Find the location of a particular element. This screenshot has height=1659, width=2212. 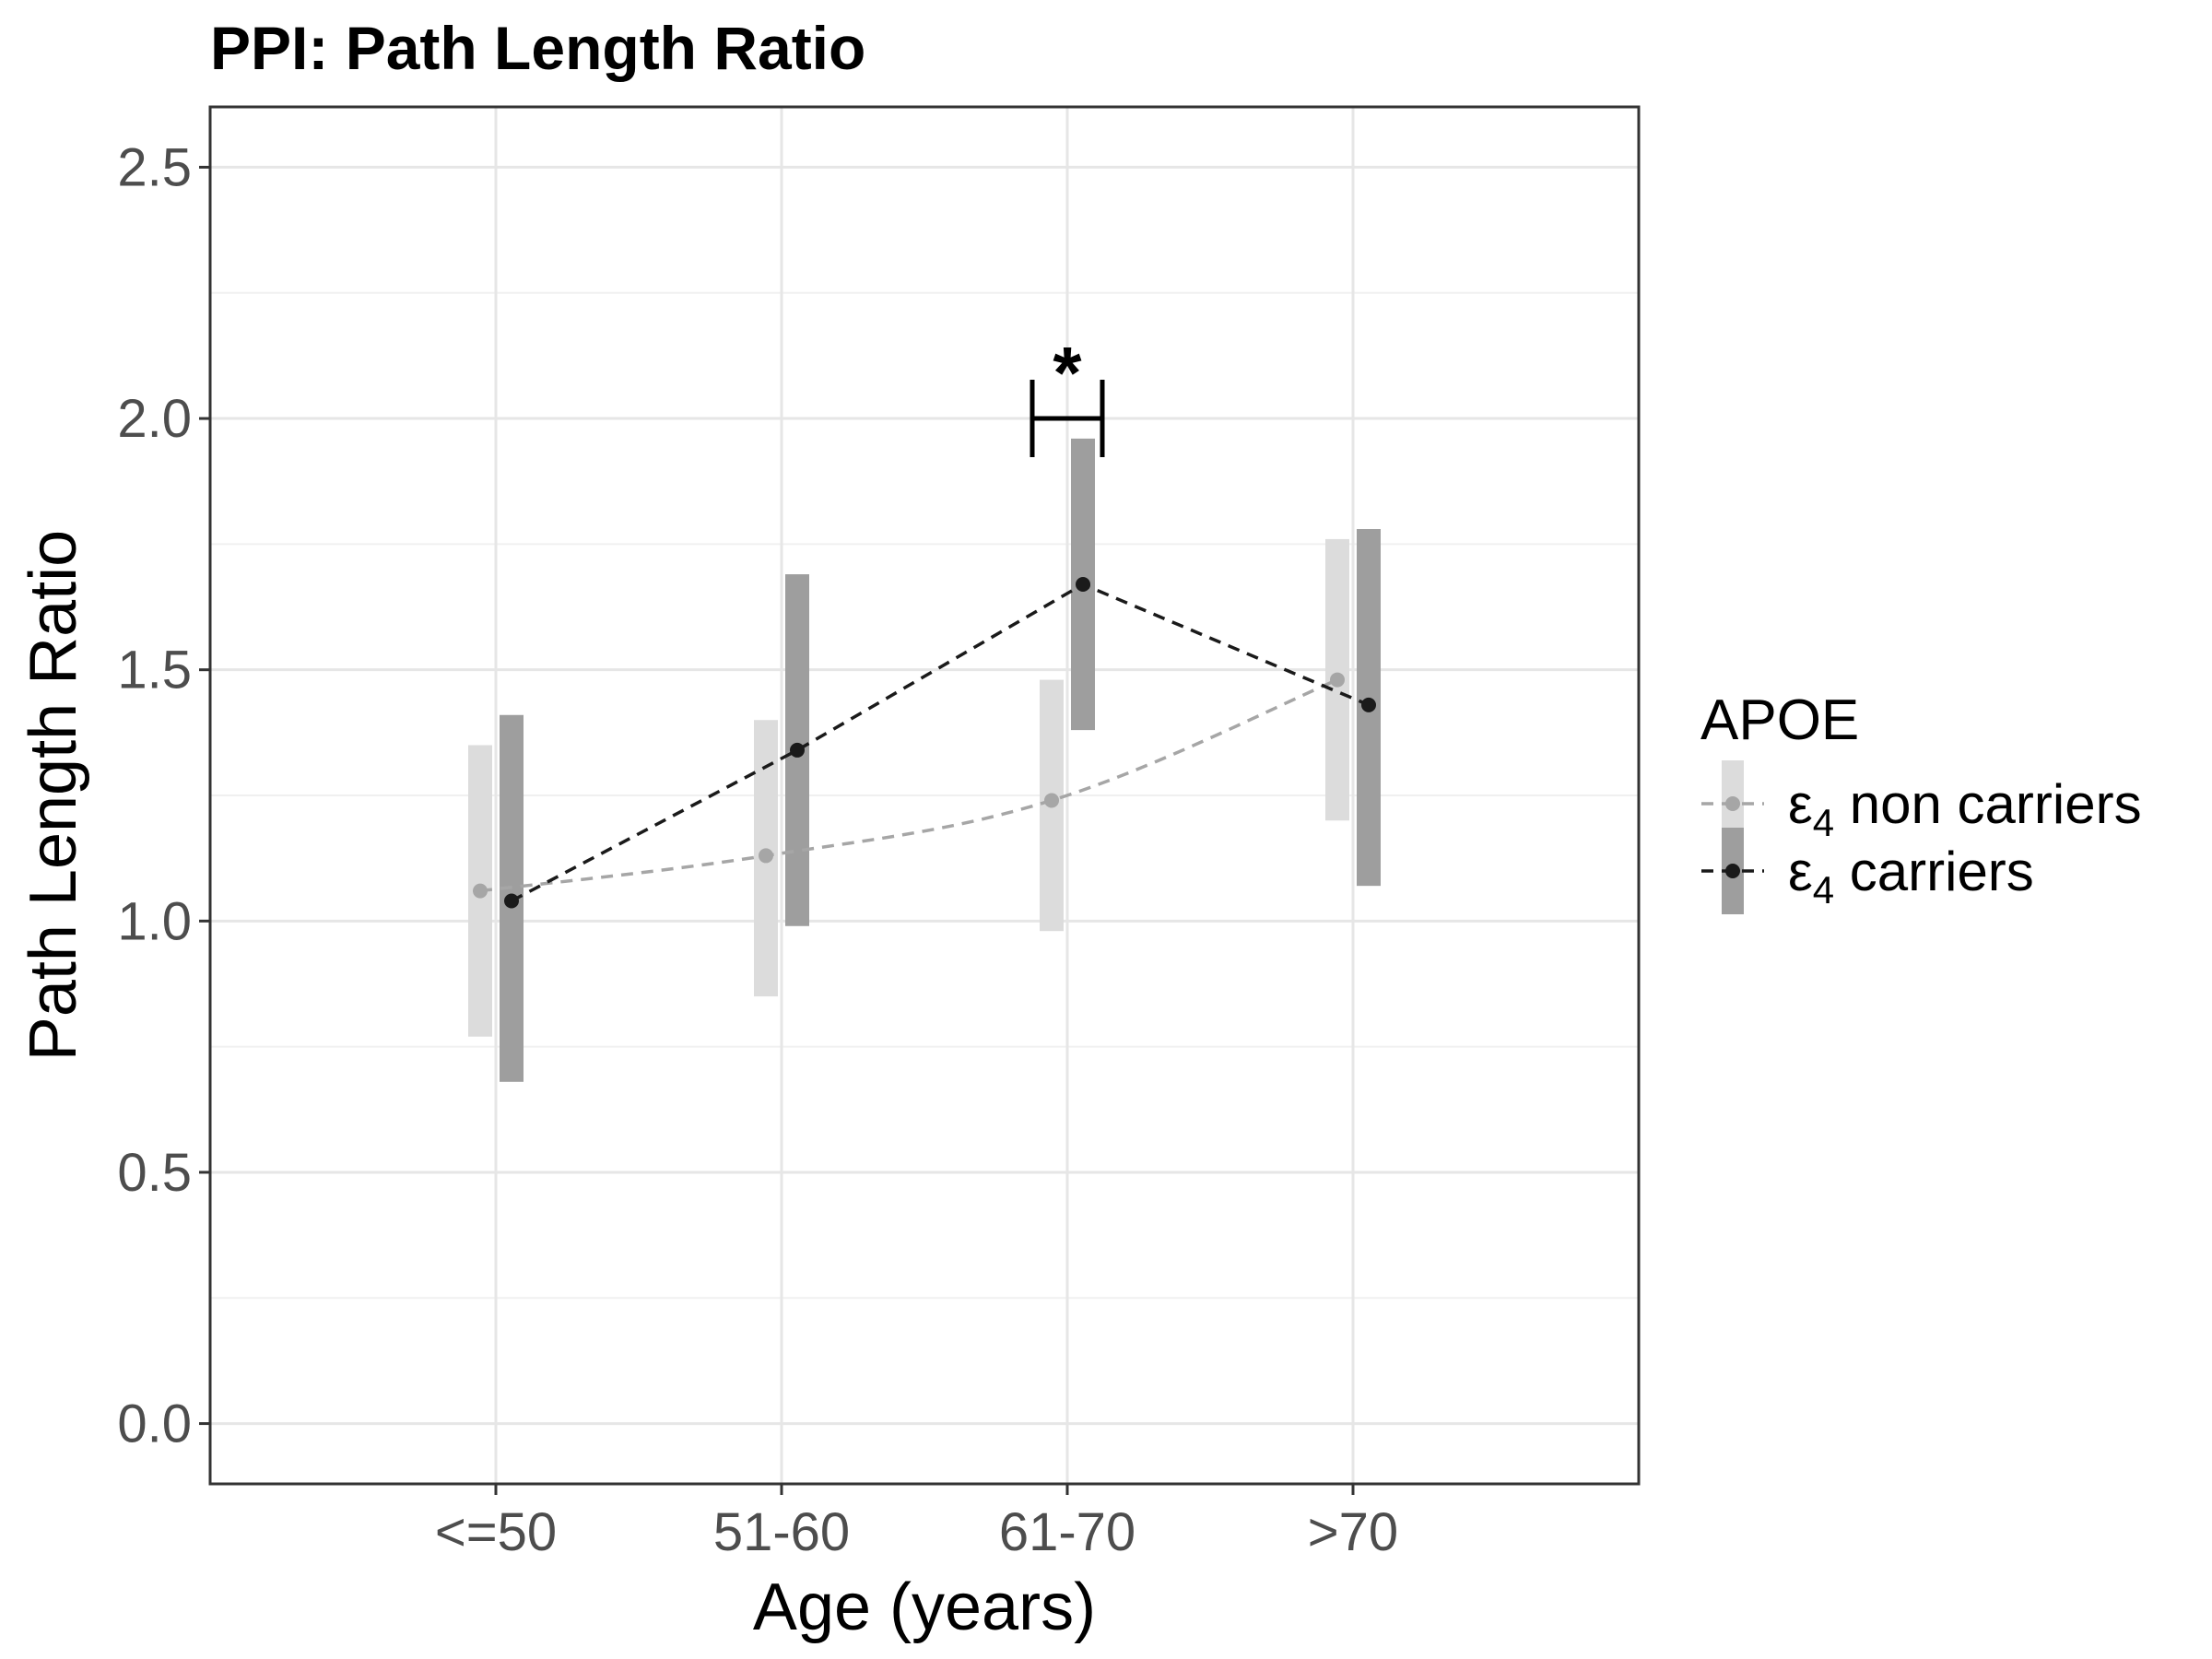

x-tick-label: 51-60 is located at coordinates (781, 1532).